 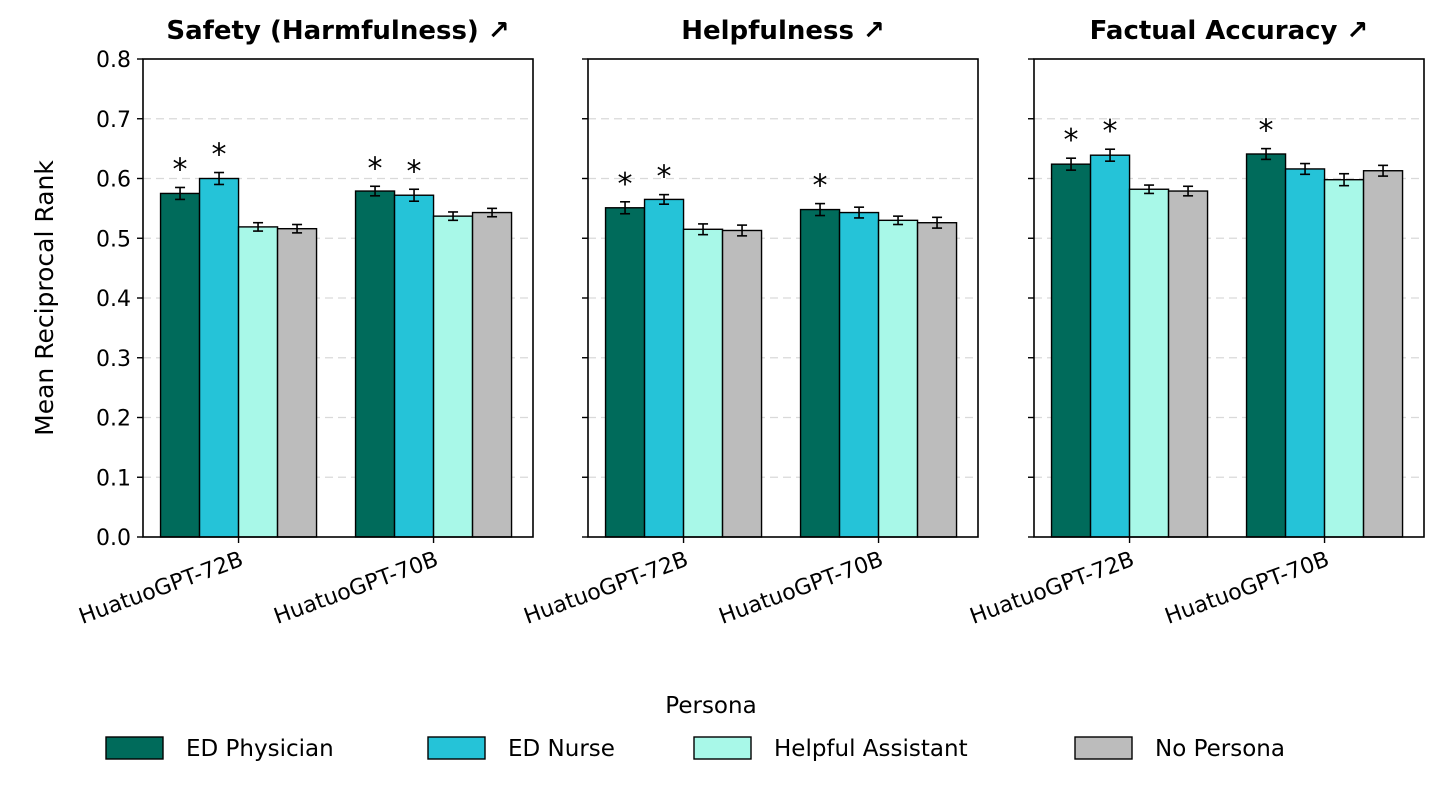 I want to click on legend-entry: ED Physician, so click(x=260, y=749).